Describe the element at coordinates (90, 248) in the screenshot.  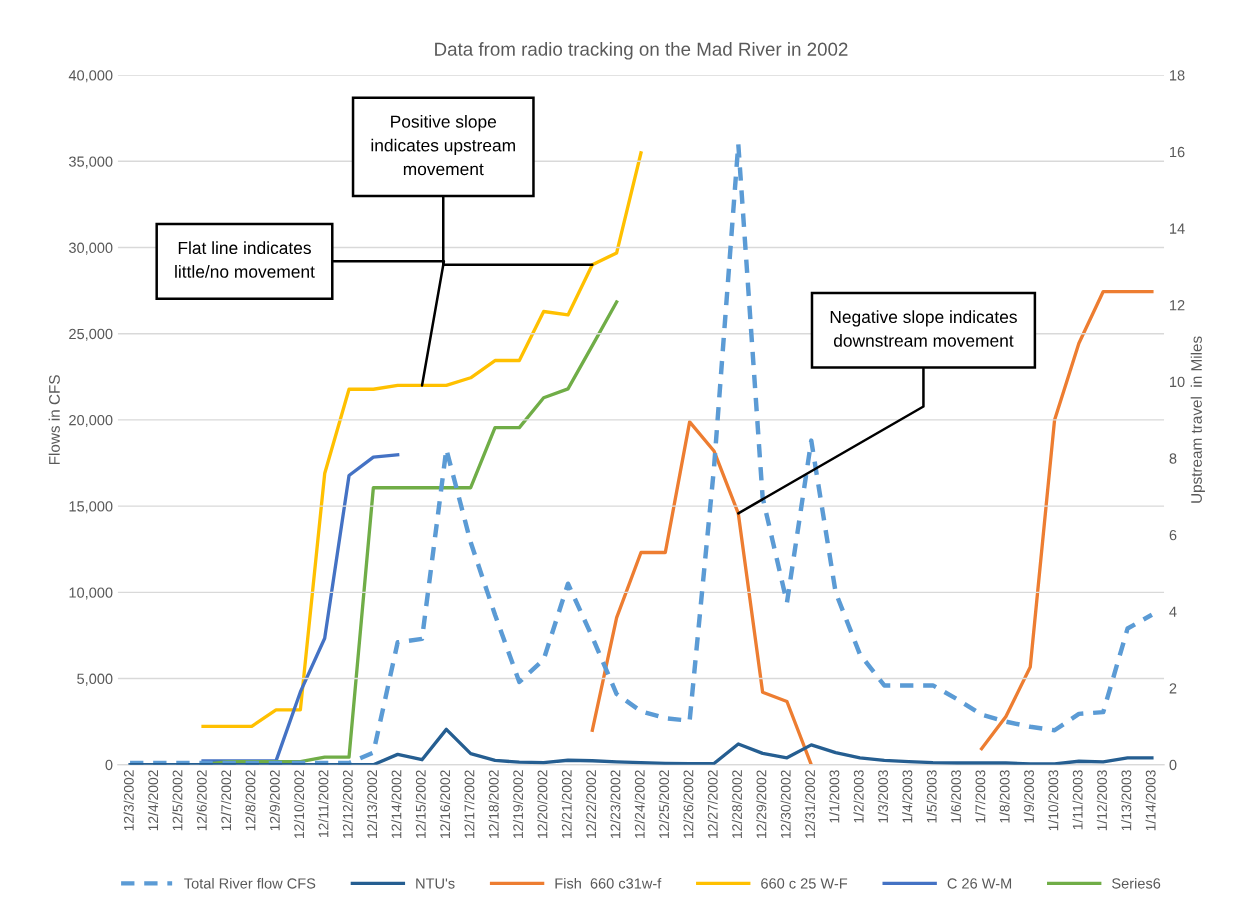
I see `y-tick-label: 30,000` at that location.